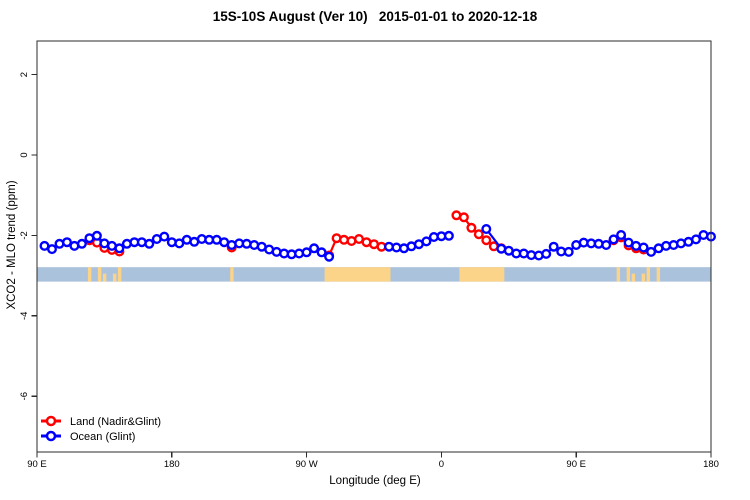 Image resolution: width=750 pixels, height=500 pixels. What do you see at coordinates (102, 437) in the screenshot?
I see `legend-label-ocean: Ocean (Glint)` at bounding box center [102, 437].